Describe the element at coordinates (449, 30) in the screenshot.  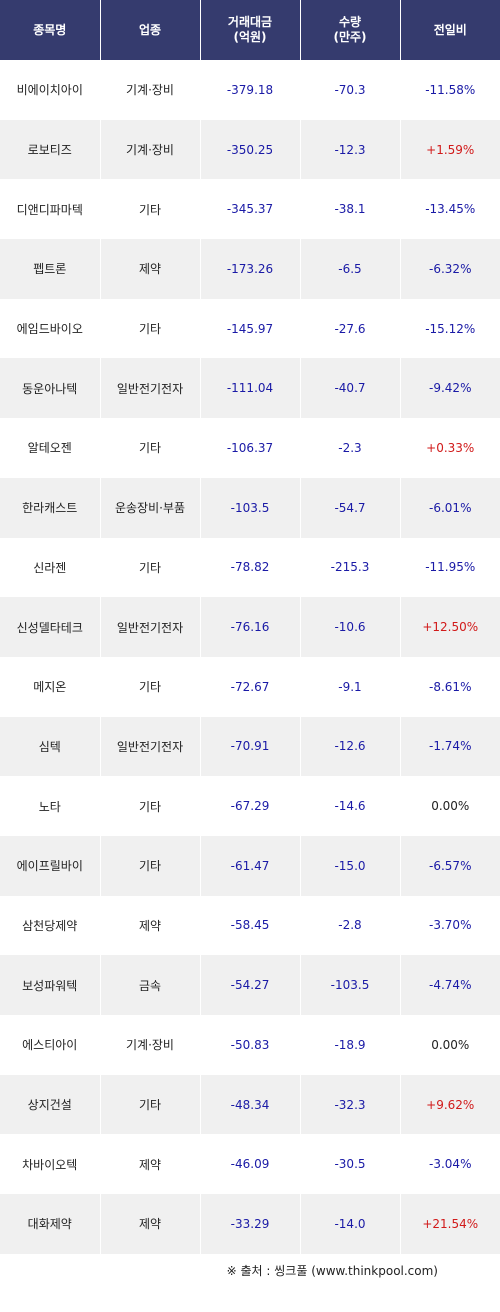
I see `header-change: 전일비` at that location.